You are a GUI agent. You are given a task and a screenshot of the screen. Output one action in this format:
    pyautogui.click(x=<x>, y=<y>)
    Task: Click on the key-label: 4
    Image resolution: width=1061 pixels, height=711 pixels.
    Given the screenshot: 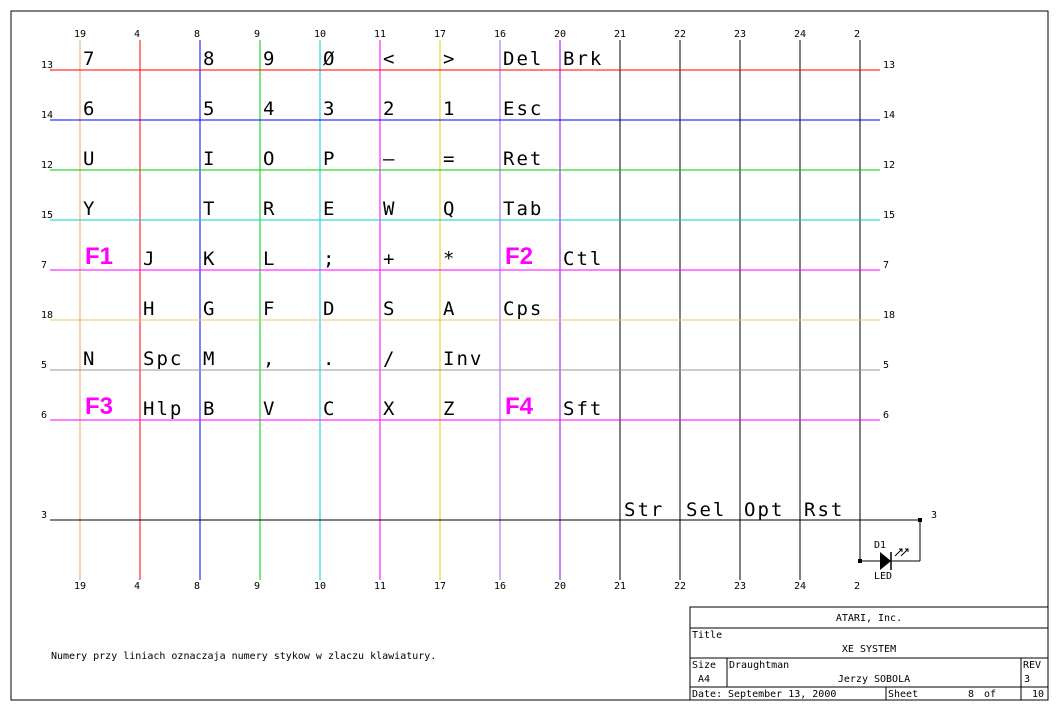 What is the action you would take?
    pyautogui.click(x=269, y=109)
    